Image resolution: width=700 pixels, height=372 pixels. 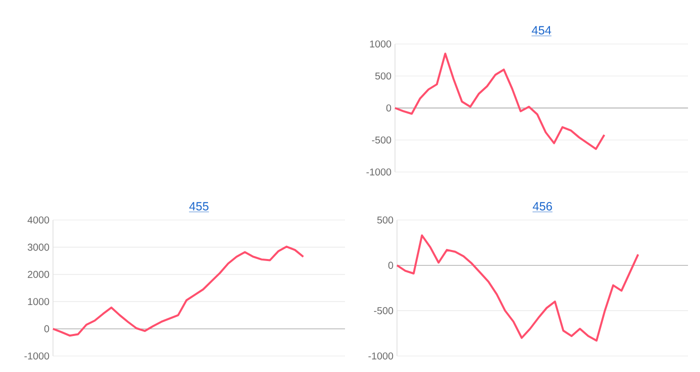 I want to click on chart-title: 454, so click(x=542, y=30).